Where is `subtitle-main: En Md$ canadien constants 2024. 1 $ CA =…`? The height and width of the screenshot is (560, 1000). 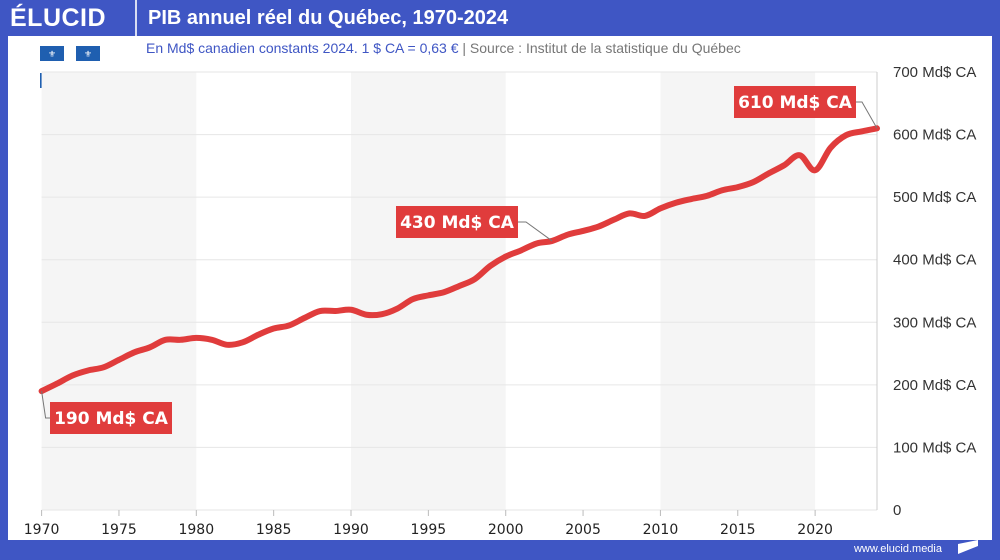 subtitle-main: En Md$ canadien constants 2024. 1 $ CA =… is located at coordinates (302, 48).